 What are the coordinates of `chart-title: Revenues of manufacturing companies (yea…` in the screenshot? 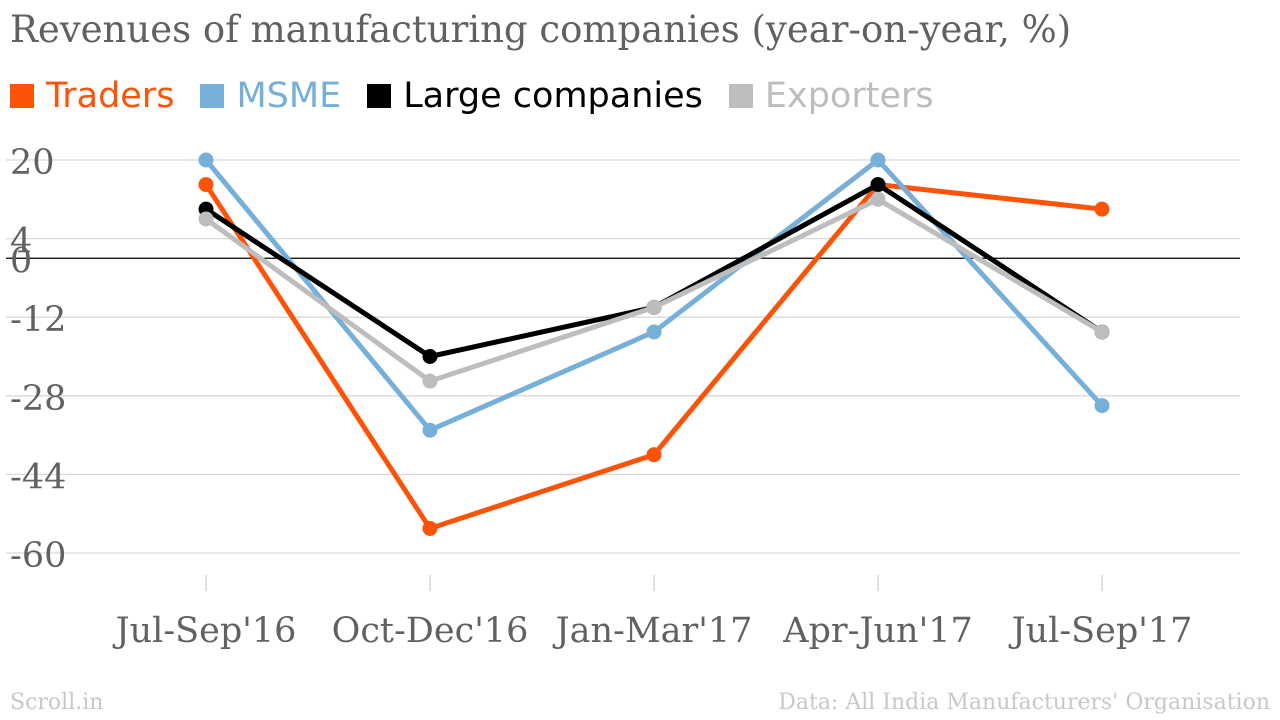 It's located at (541, 29).